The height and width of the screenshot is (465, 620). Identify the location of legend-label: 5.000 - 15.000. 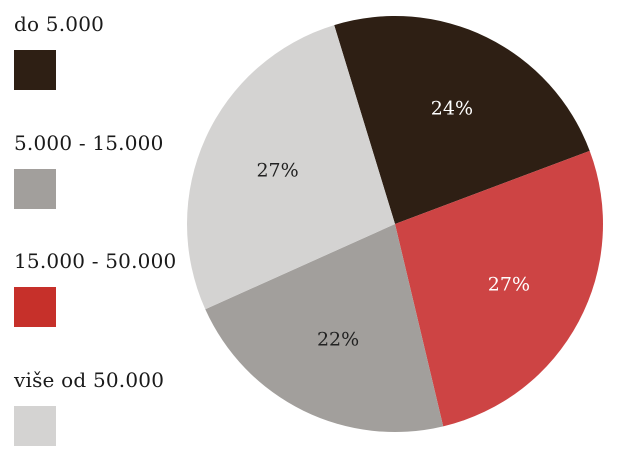
(89, 143).